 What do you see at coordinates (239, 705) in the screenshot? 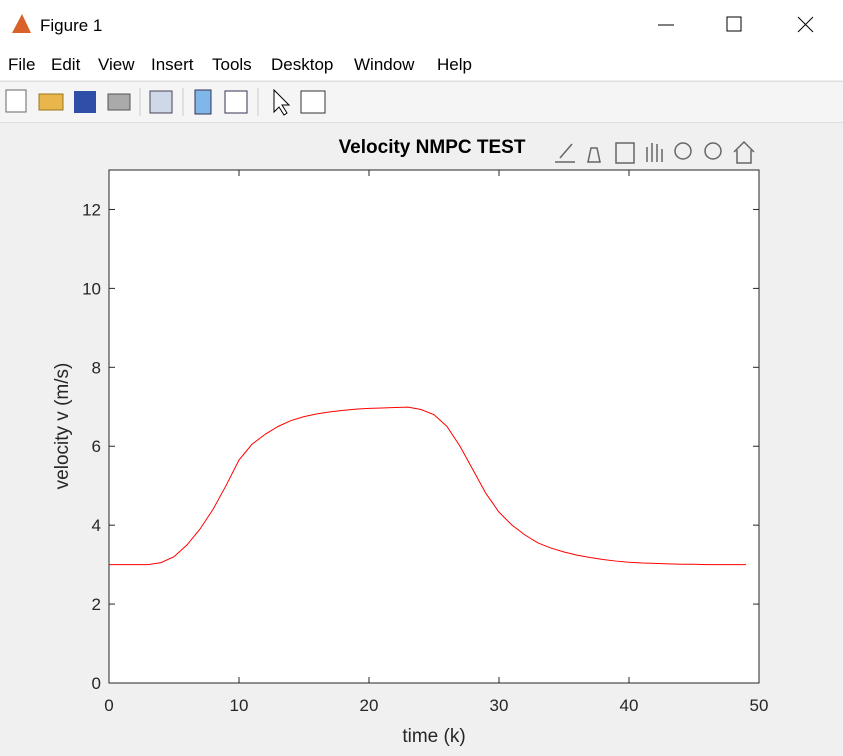
I see `x-tick-label: 10` at bounding box center [239, 705].